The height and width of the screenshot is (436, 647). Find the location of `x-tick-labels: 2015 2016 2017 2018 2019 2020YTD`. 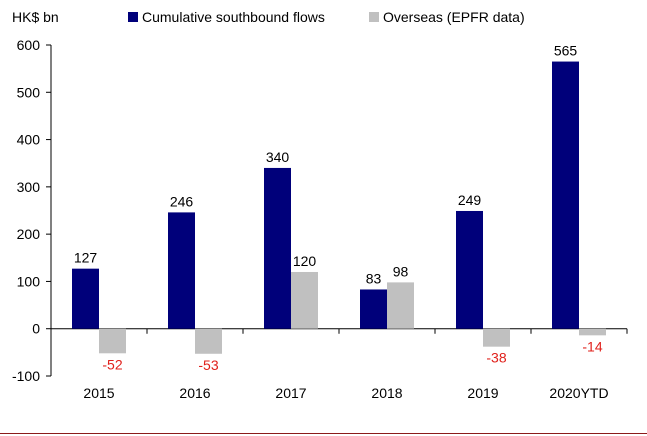

x-tick-labels: 2015 2016 2017 2018 2019 2020YTD is located at coordinates (345, 393).